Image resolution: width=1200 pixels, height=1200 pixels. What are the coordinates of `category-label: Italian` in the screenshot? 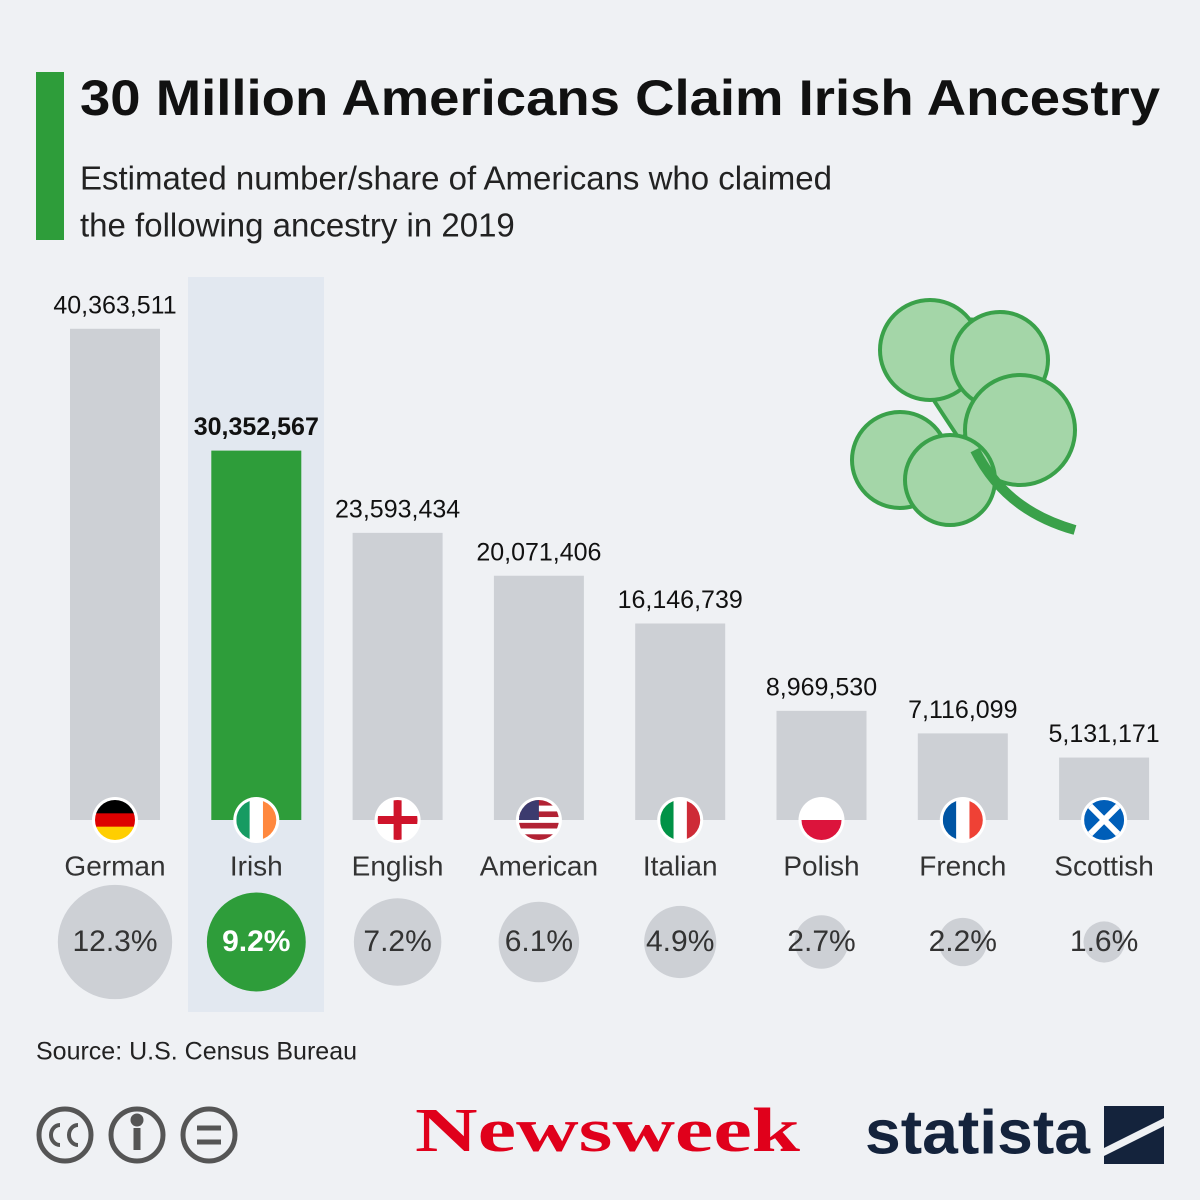 It's located at (680, 865).